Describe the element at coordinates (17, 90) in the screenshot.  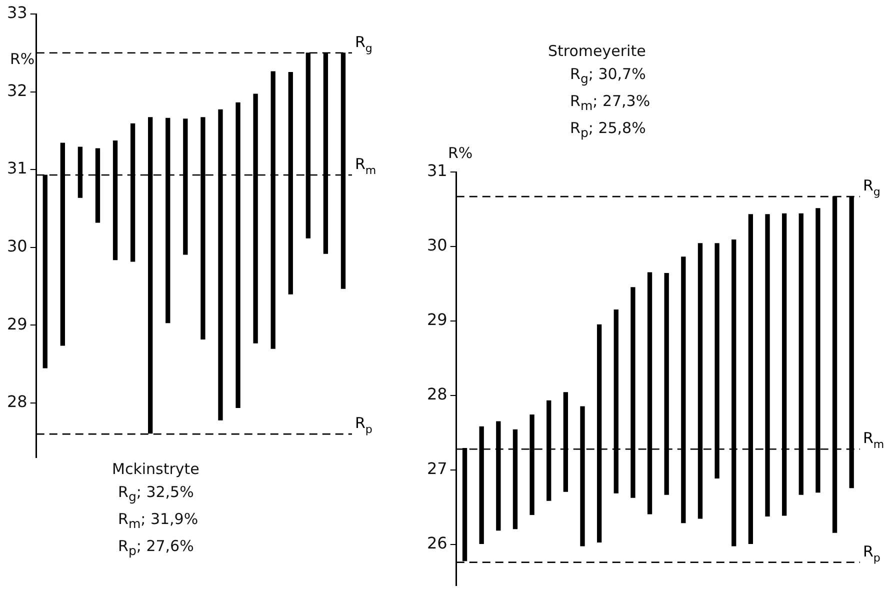
I see `y-tick-label: 32` at that location.